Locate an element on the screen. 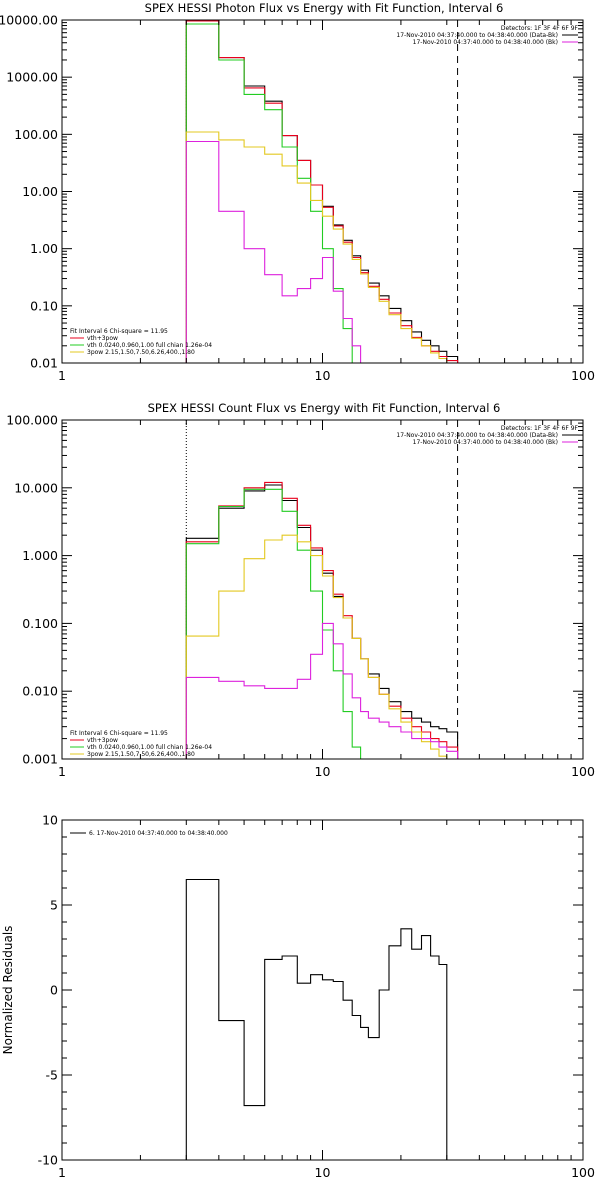 The image size is (600, 1200). photon-legend-fit: Fit Interval 6 Chi-square = 11.95 is located at coordinates (119, 331).